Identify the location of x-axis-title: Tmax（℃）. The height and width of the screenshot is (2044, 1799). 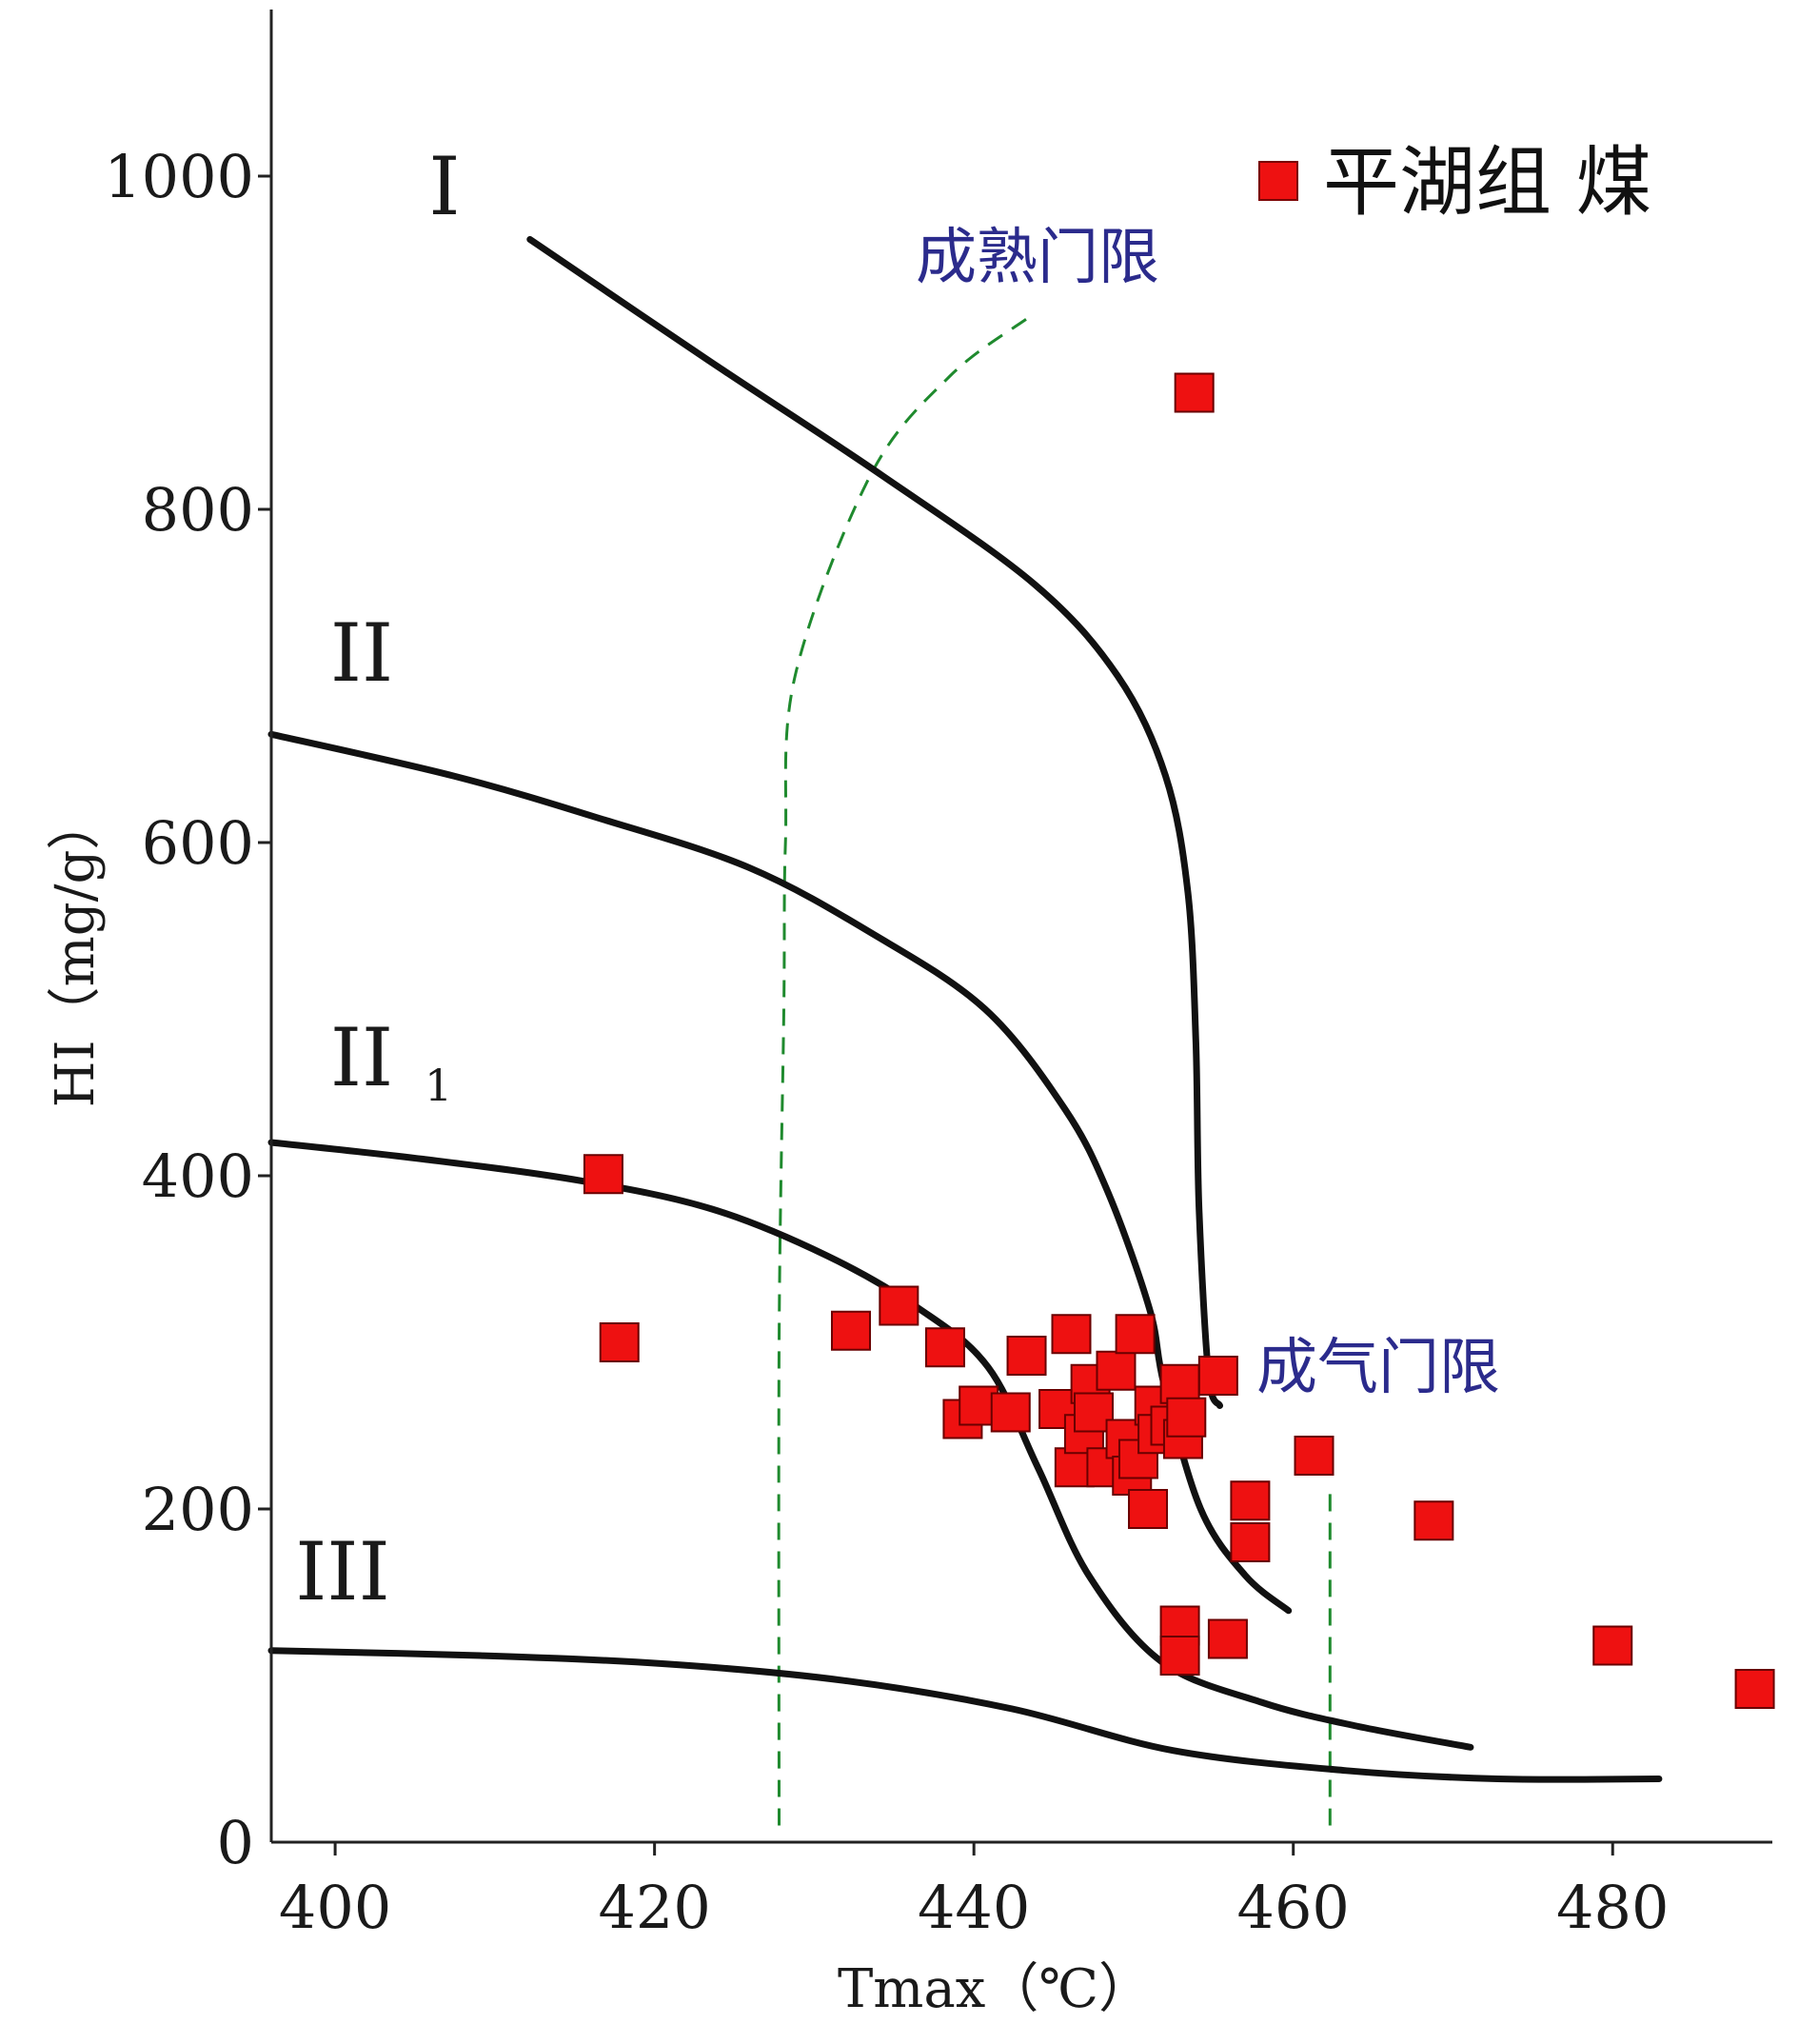
(995, 1989).